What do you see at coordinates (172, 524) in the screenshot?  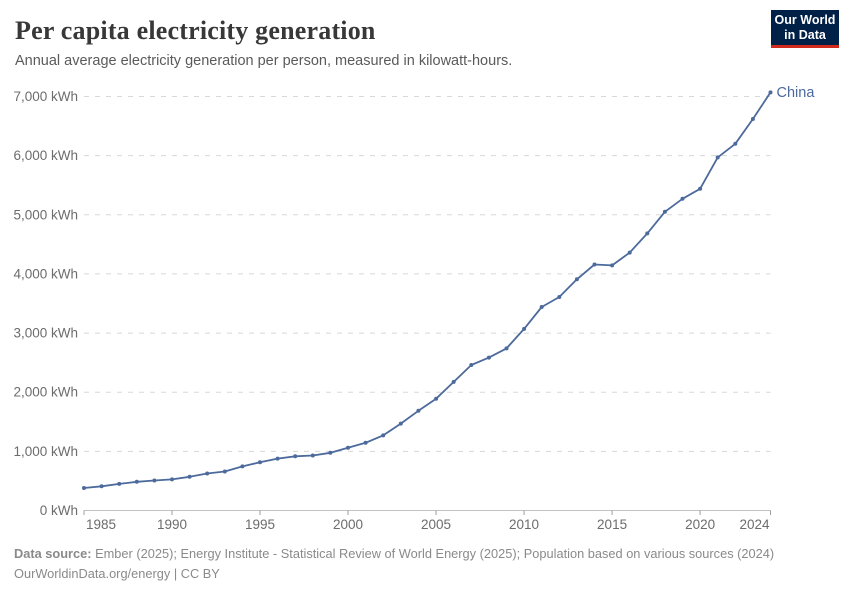 I see `x-axis-tick-label: 1990` at bounding box center [172, 524].